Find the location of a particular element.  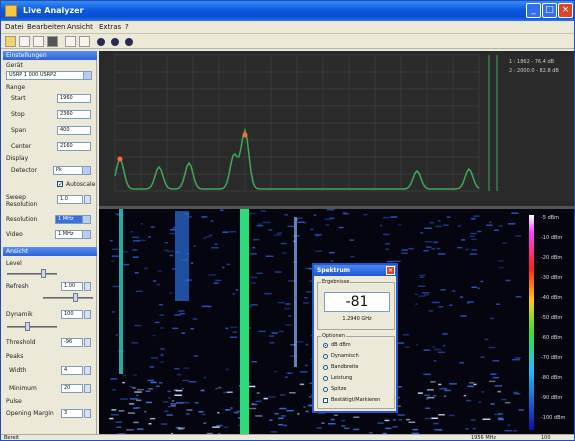

menu-datei: Datei is located at coordinates (14, 27).